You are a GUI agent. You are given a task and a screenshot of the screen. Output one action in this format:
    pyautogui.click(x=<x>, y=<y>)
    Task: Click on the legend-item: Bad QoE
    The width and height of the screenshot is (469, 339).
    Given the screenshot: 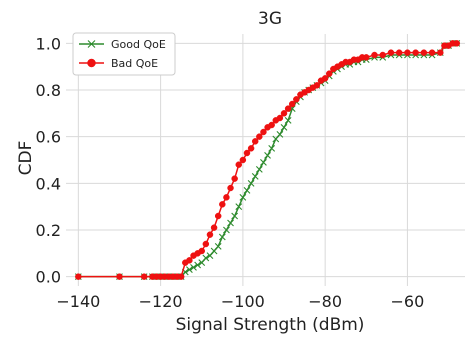 What is the action you would take?
    pyautogui.click(x=118, y=63)
    